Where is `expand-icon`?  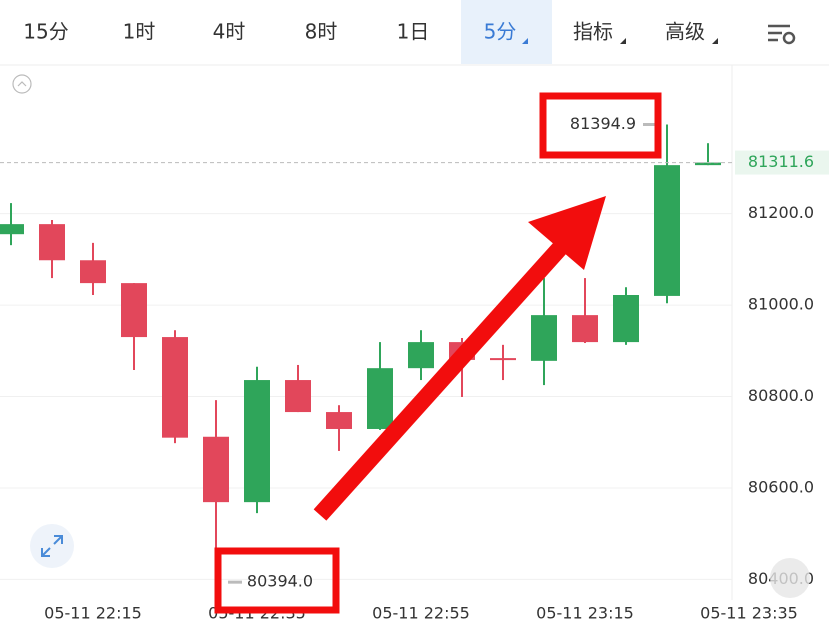
expand-icon is located at coordinates (52, 546).